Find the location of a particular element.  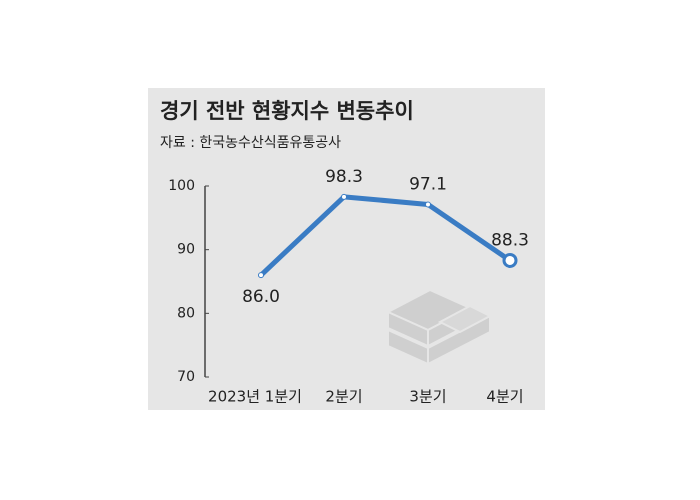

x-tick-label: 3분기 is located at coordinates (427, 397).